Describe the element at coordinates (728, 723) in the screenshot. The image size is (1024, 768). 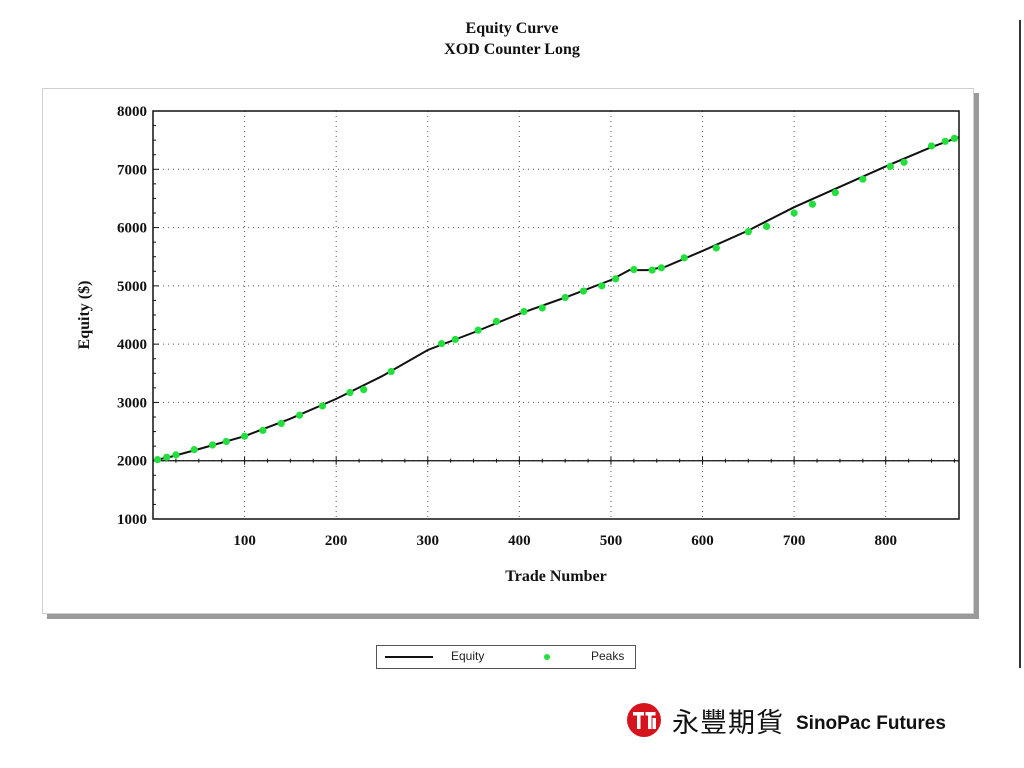
I see `brand-chinese-name: 永豐期貨` at that location.